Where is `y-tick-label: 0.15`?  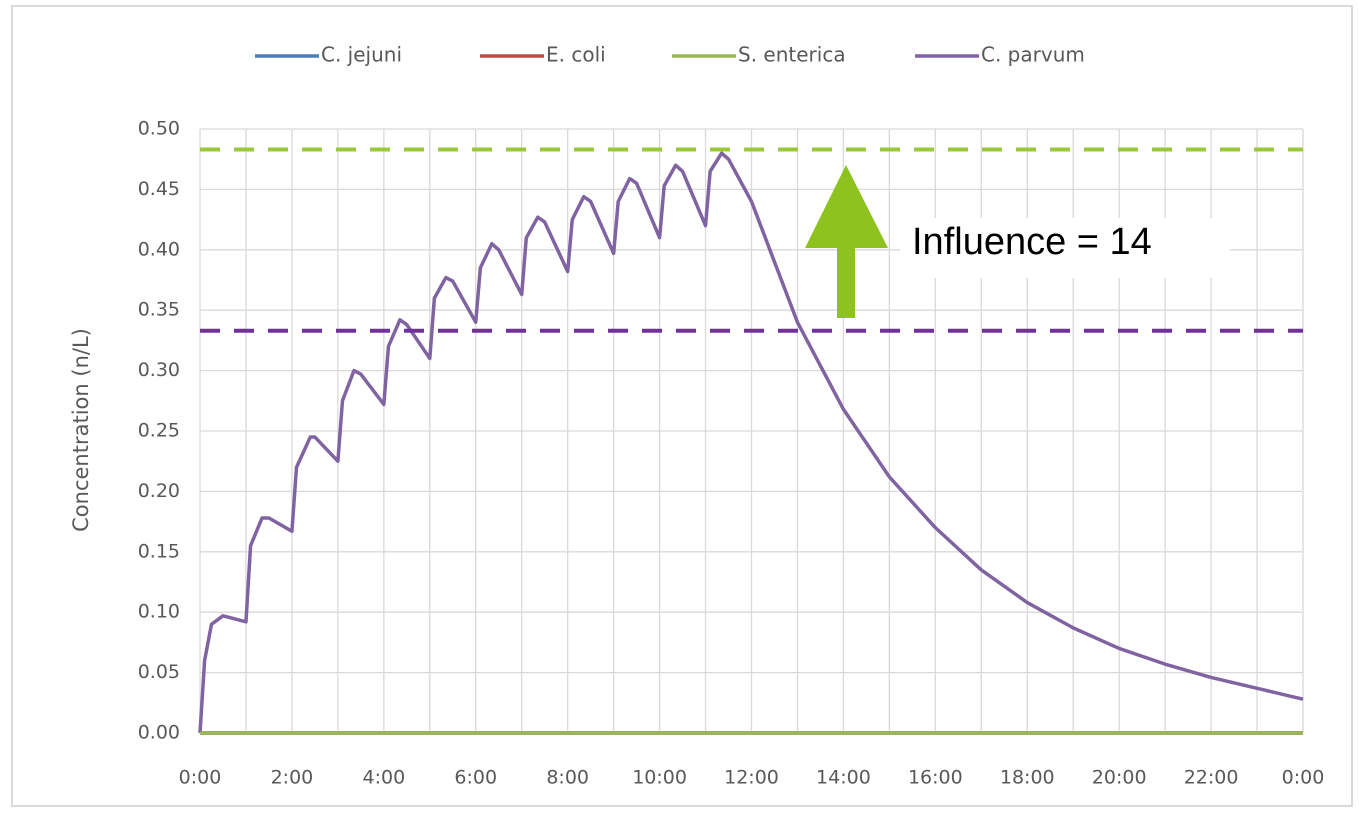
y-tick-label: 0.15 is located at coordinates (159, 551).